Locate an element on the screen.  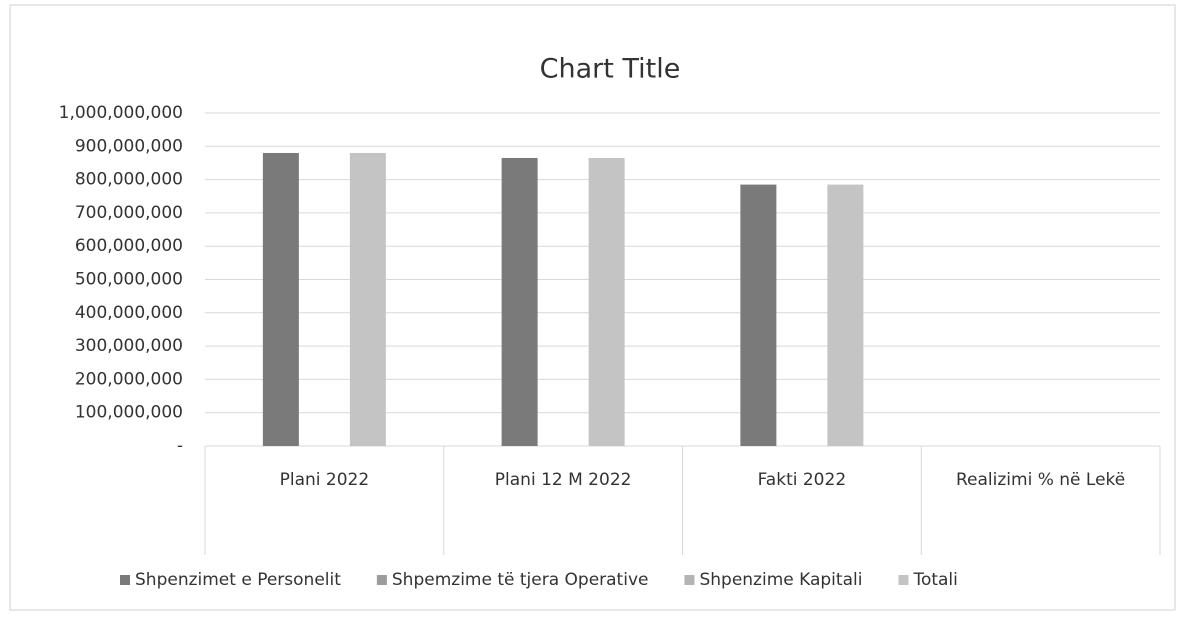
x-tick-label-box: Realizimi % në Lekë is located at coordinates (1041, 480).